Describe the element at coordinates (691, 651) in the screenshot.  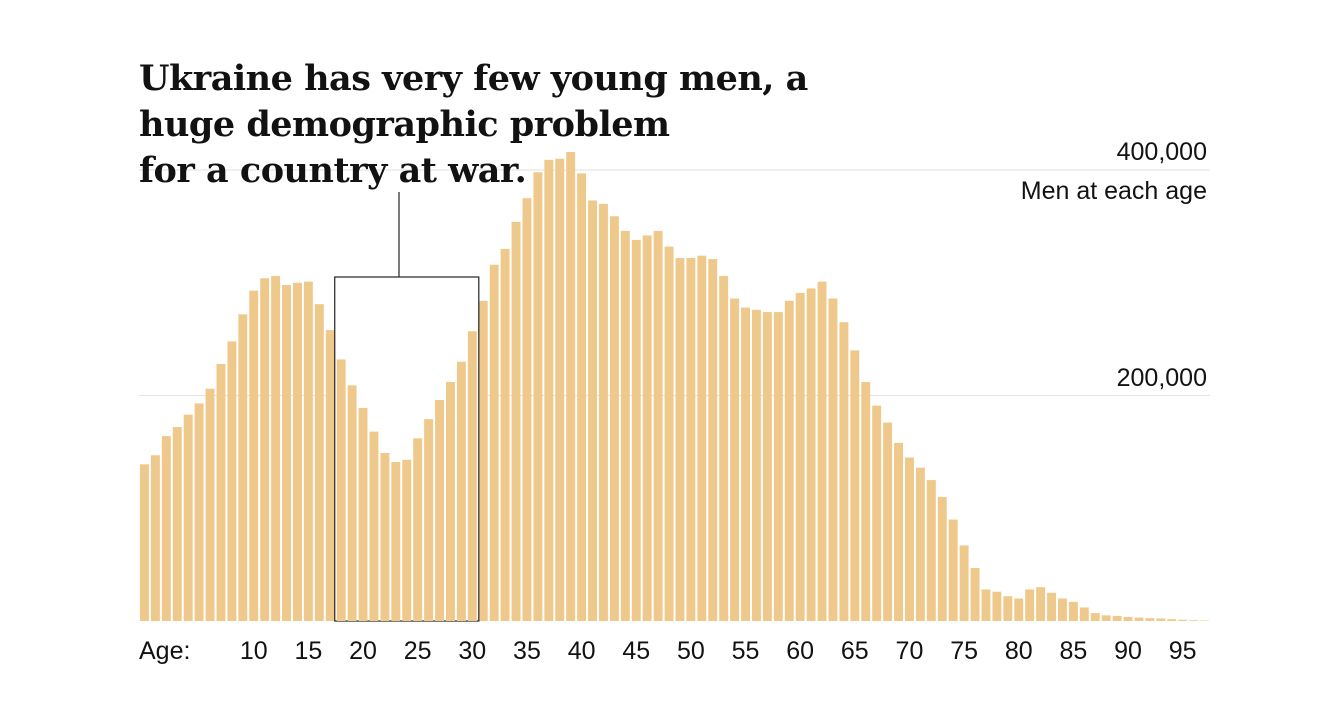
I see `xtick-label-50: 50` at that location.